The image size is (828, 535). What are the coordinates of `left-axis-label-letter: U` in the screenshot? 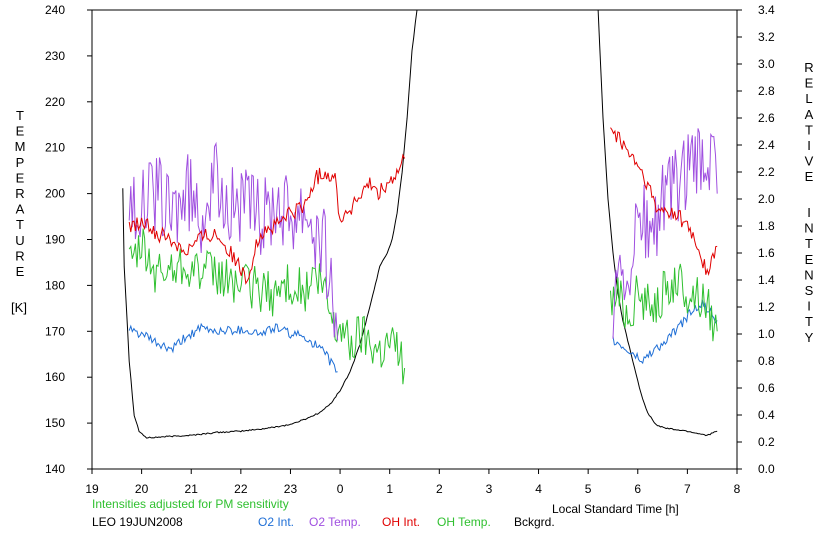 It's located at (19, 240).